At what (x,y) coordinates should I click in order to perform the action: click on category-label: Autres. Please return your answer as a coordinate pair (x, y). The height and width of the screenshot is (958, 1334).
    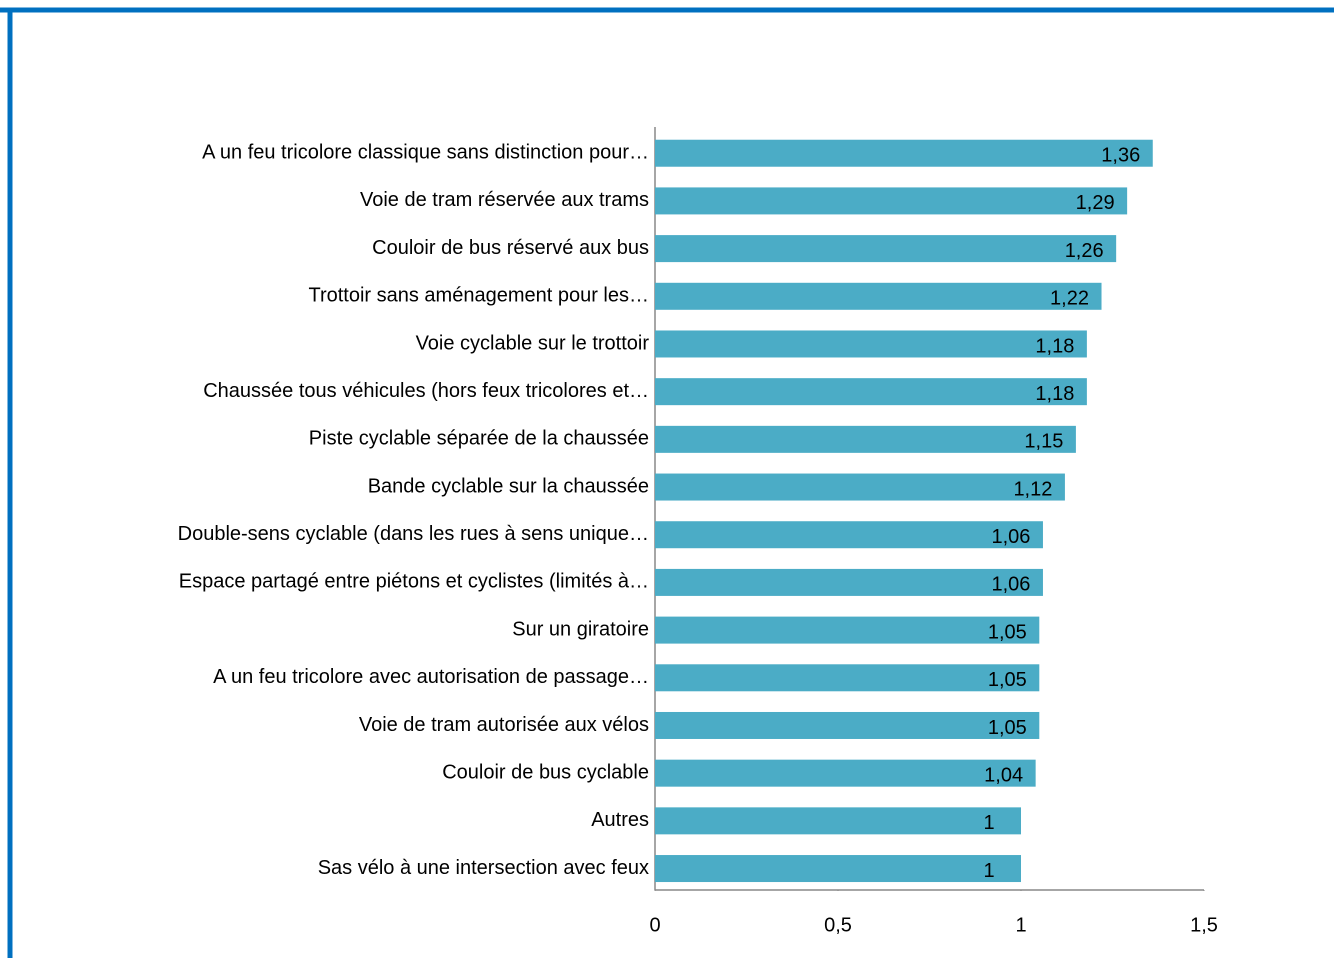
    Looking at the image, I should click on (620, 820).